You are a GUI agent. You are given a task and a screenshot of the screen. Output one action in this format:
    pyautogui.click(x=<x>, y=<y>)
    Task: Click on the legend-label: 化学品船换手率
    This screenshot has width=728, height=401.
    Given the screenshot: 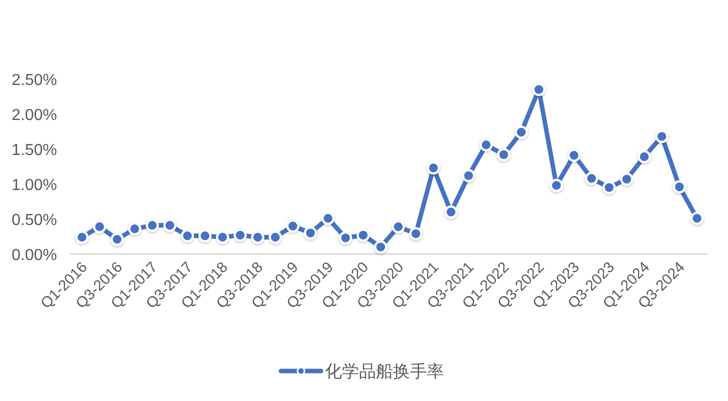 What is the action you would take?
    pyautogui.click(x=384, y=371)
    